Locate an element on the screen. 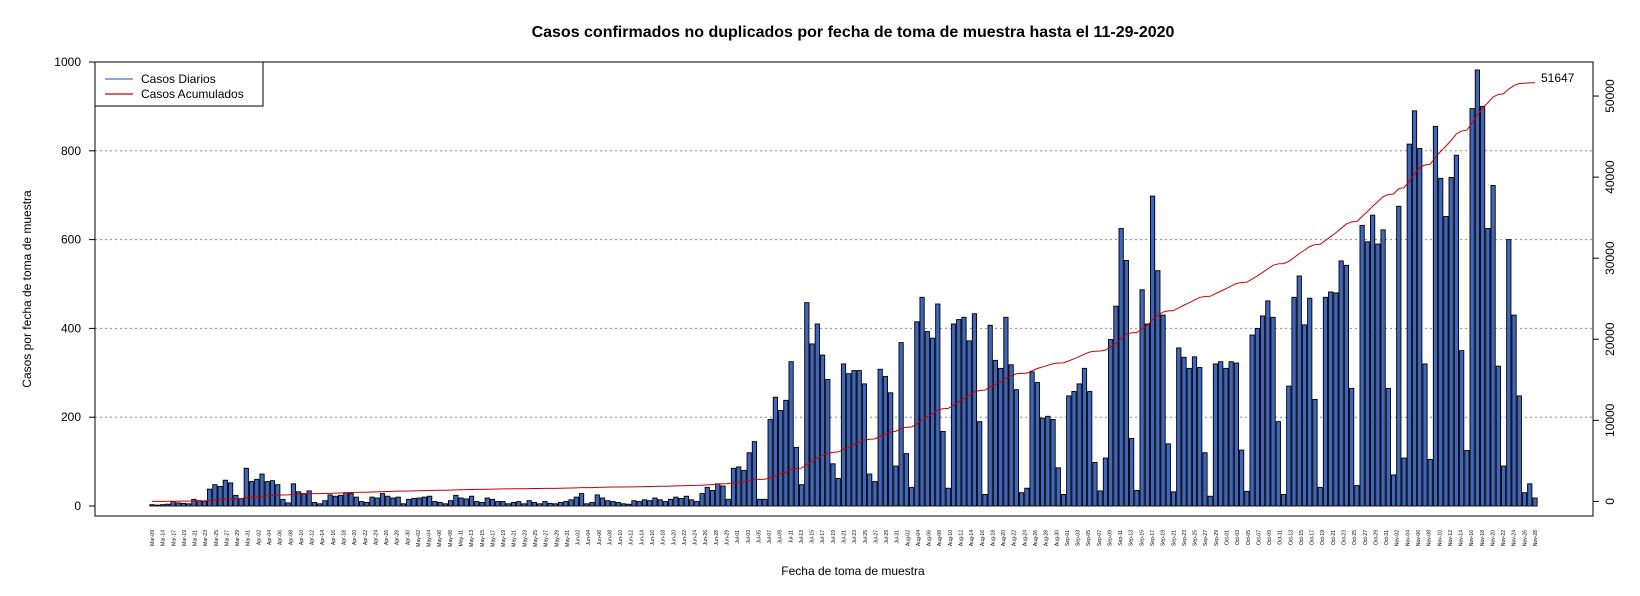 Image resolution: width=1640 pixels, height=596 pixels. y-tick-label: 1000 is located at coordinates (67, 62).